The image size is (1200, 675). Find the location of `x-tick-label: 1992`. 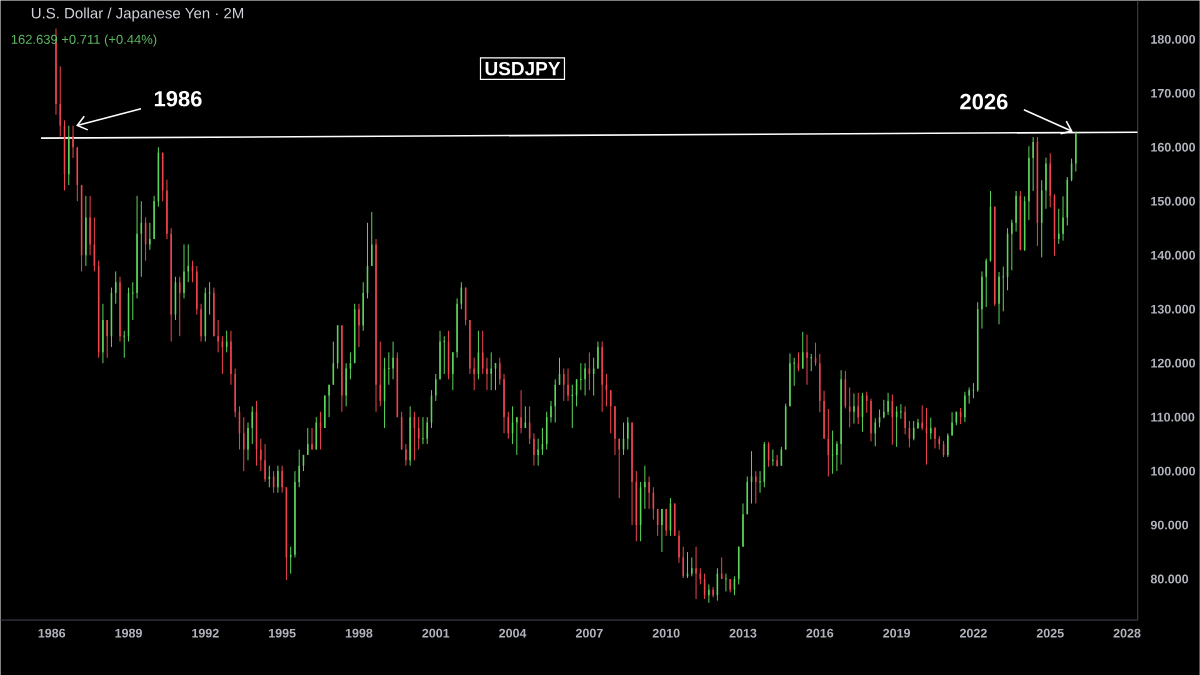

x-tick-label: 1992 is located at coordinates (205, 633).